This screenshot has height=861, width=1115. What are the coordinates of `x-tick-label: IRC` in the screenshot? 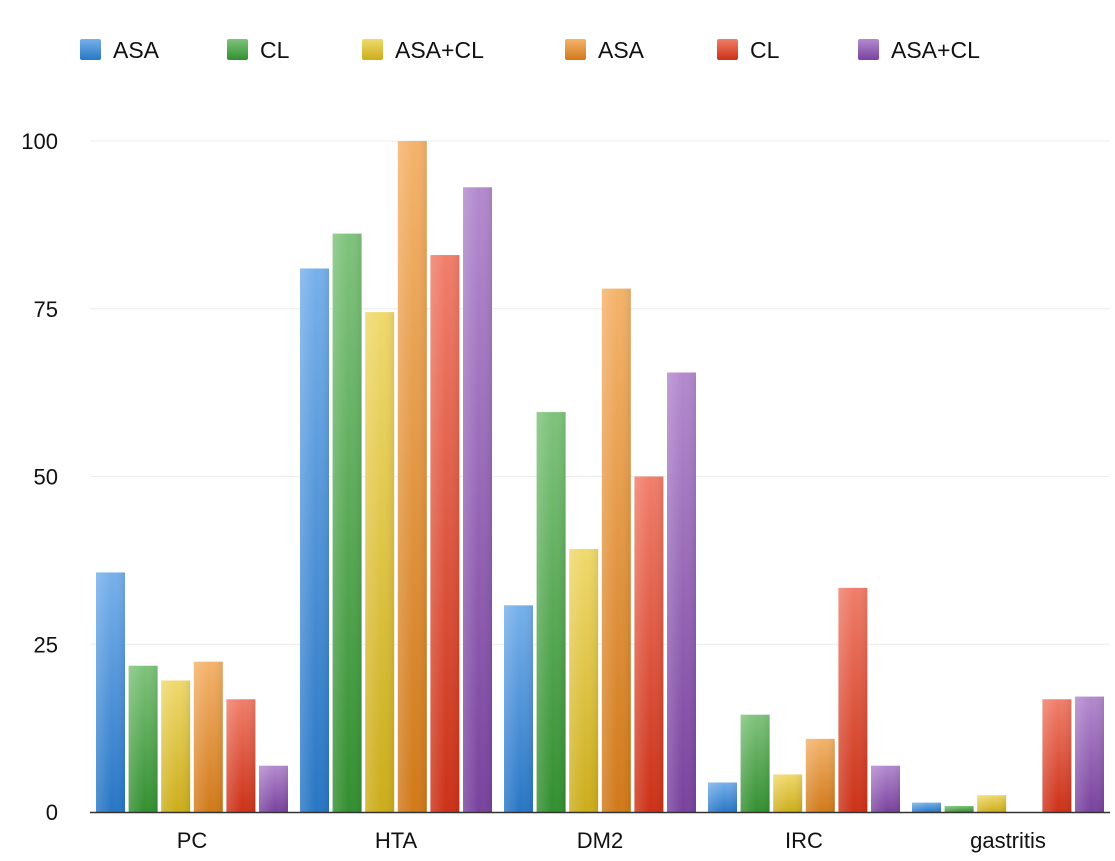 It's located at (804, 840).